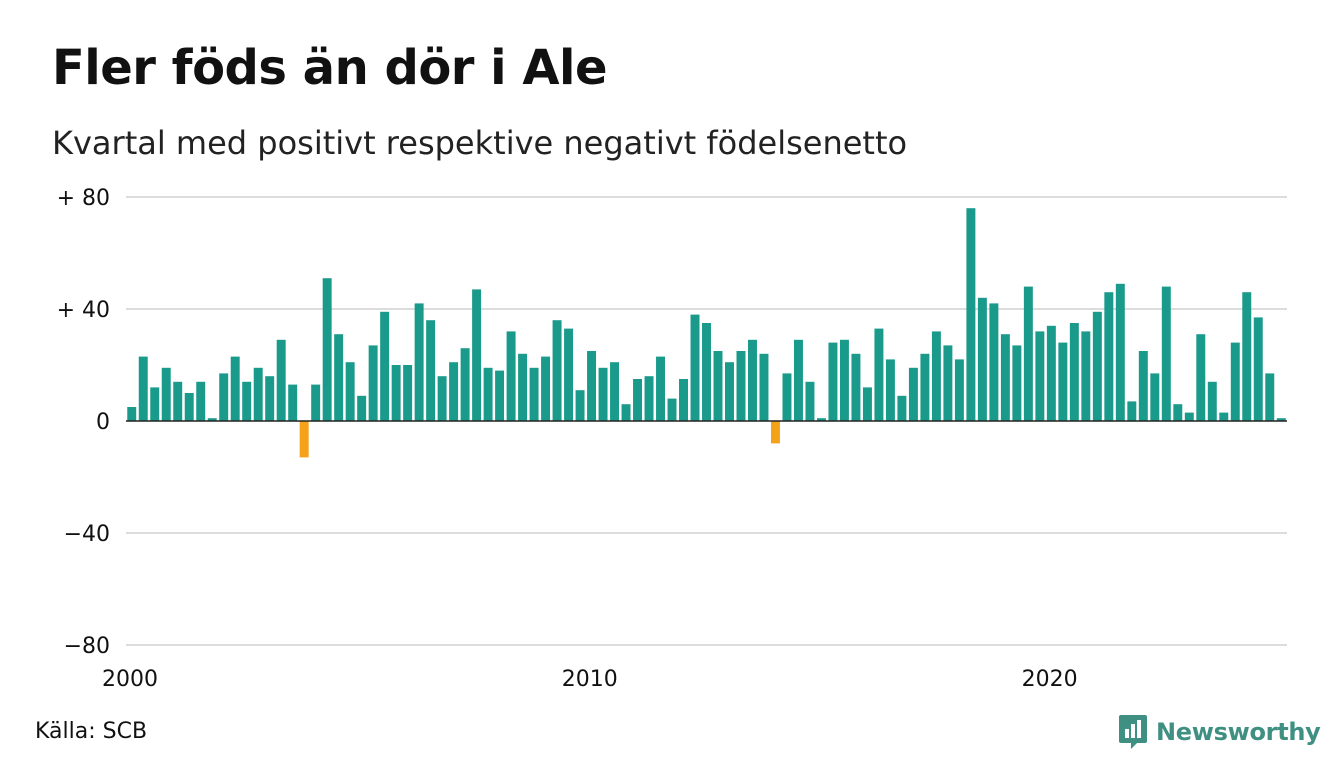 This screenshot has height=780, width=1340. Describe the element at coordinates (1050, 679) in the screenshot. I see `x-tick-label: 2020` at that location.